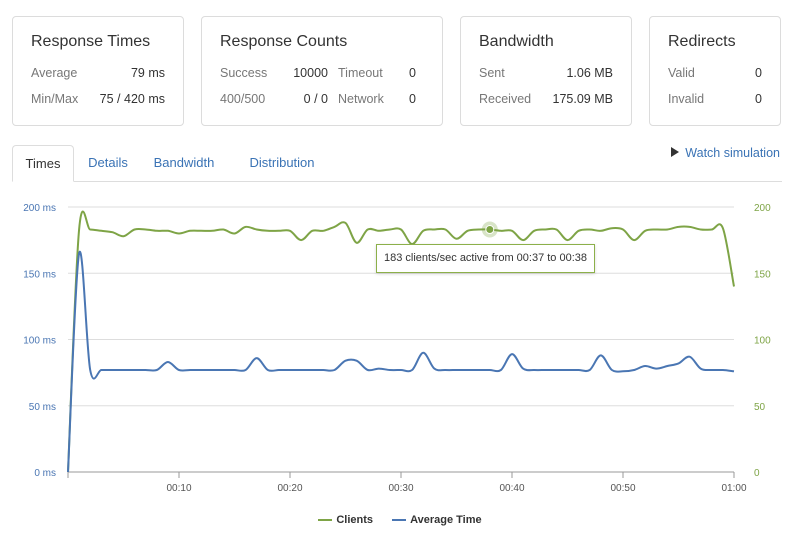 The image size is (800, 544). I want to click on card-title: Bandwidth, so click(516, 41).